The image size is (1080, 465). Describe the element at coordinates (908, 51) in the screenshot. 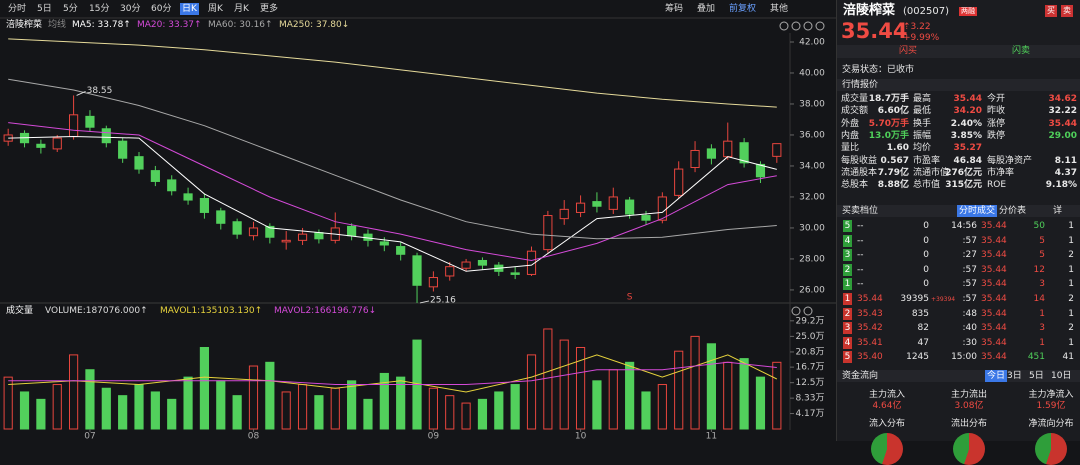

I see `flash-buy: 闪买` at that location.